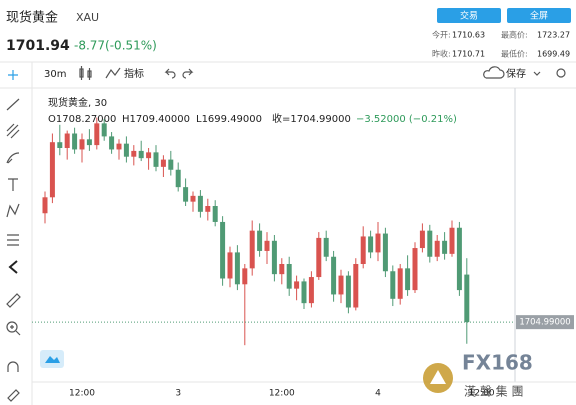 Image resolution: width=576 pixels, height=405 pixels. What do you see at coordinates (55, 74) in the screenshot?
I see `interval-button: 30m` at bounding box center [55, 74].